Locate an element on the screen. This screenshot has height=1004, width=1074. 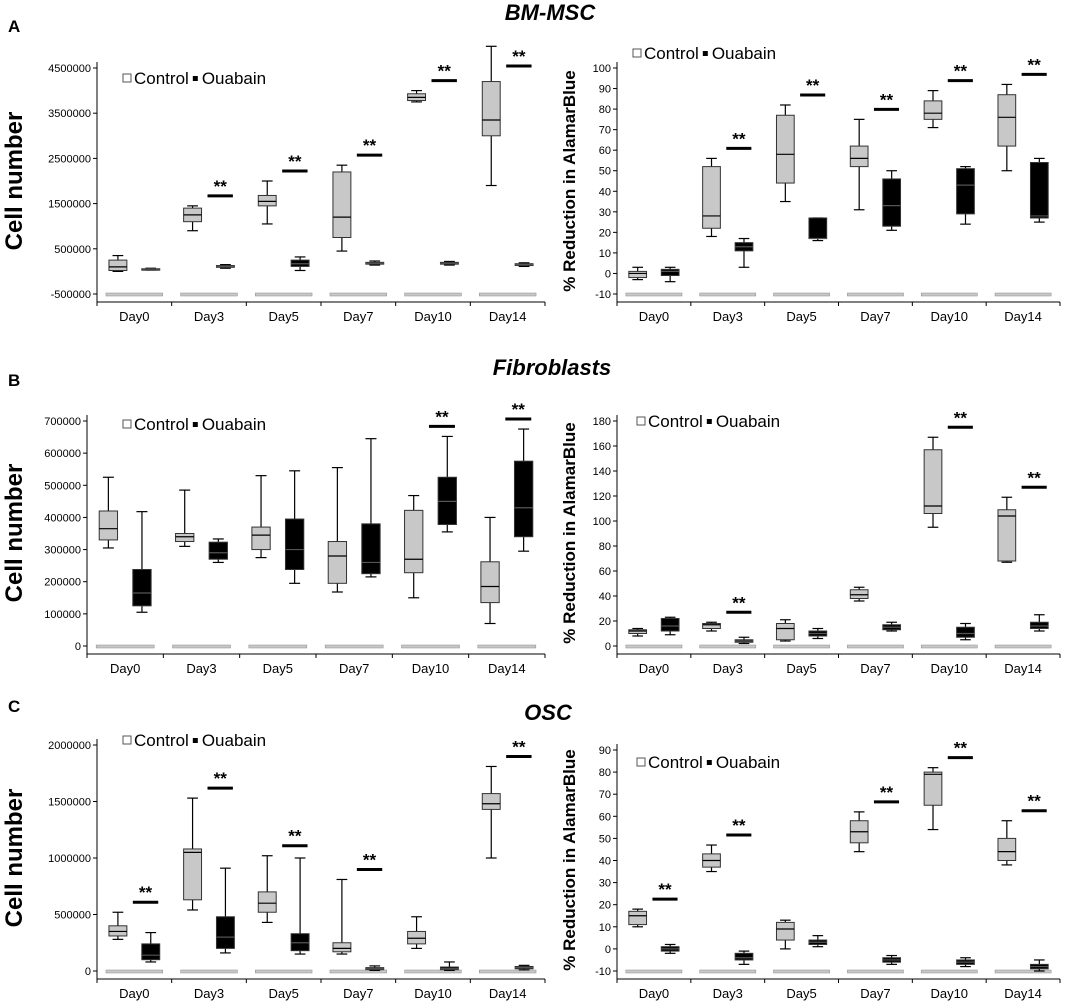
y-tick-label: 40 is located at coordinates (605, 862).